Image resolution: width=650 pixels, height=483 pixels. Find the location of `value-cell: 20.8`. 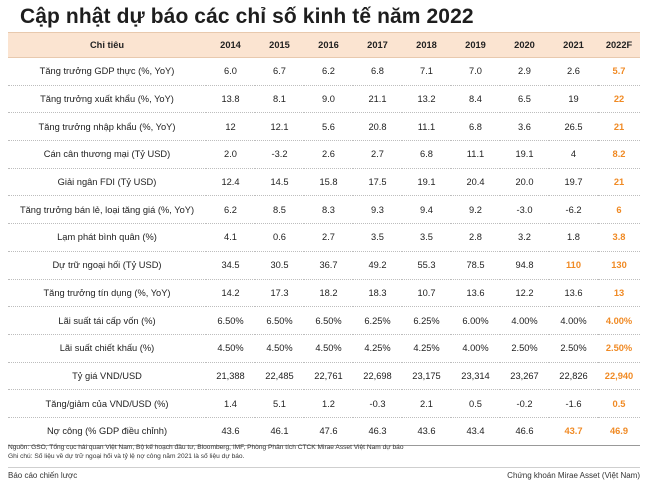

value-cell: 20.8 is located at coordinates (377, 127).